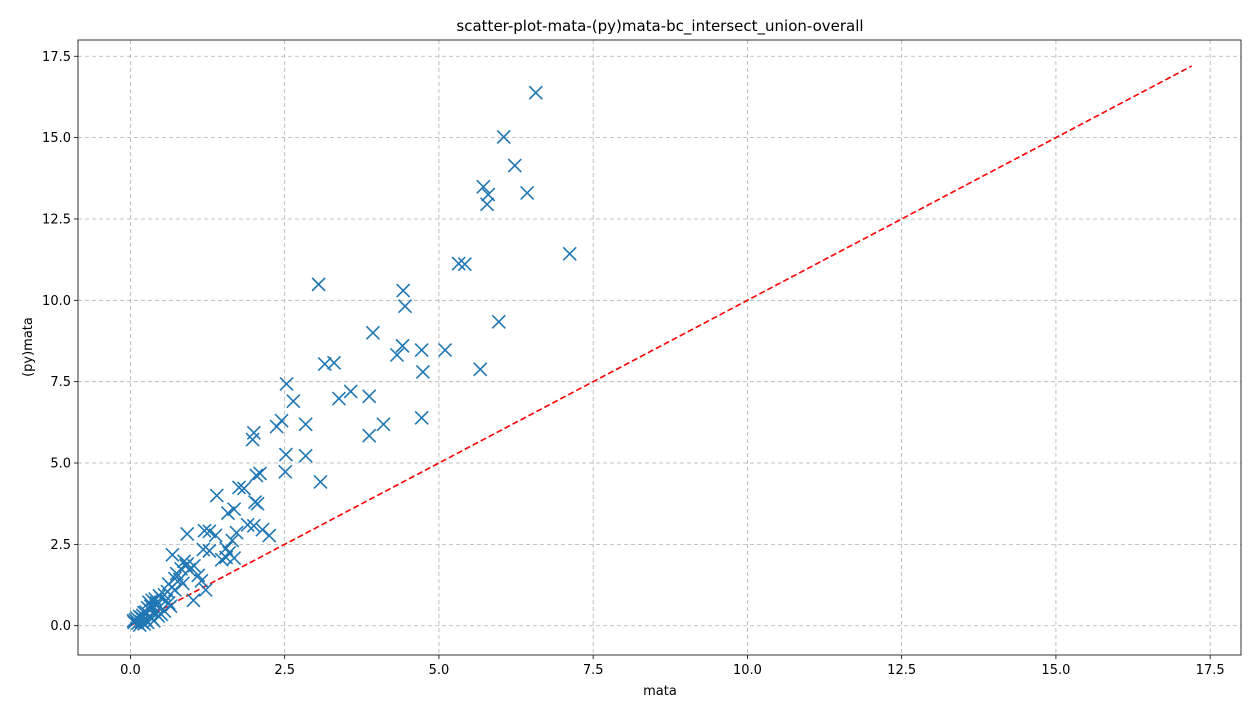  I want to click on x-axis-ticks: 0.0 2.5 5.0 7.5 10.0 12.5 15.0 17.5, so click(672, 666).